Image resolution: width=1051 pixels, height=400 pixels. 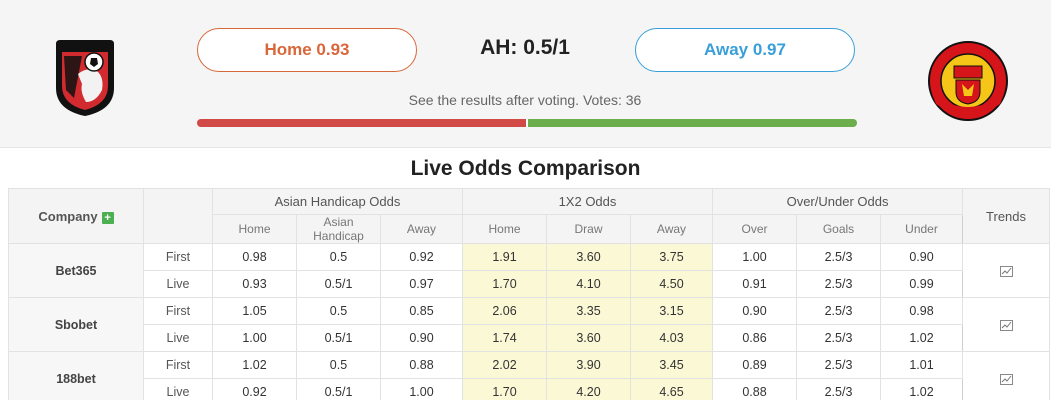 What do you see at coordinates (178, 216) in the screenshot?
I see `row-type-header` at bounding box center [178, 216].